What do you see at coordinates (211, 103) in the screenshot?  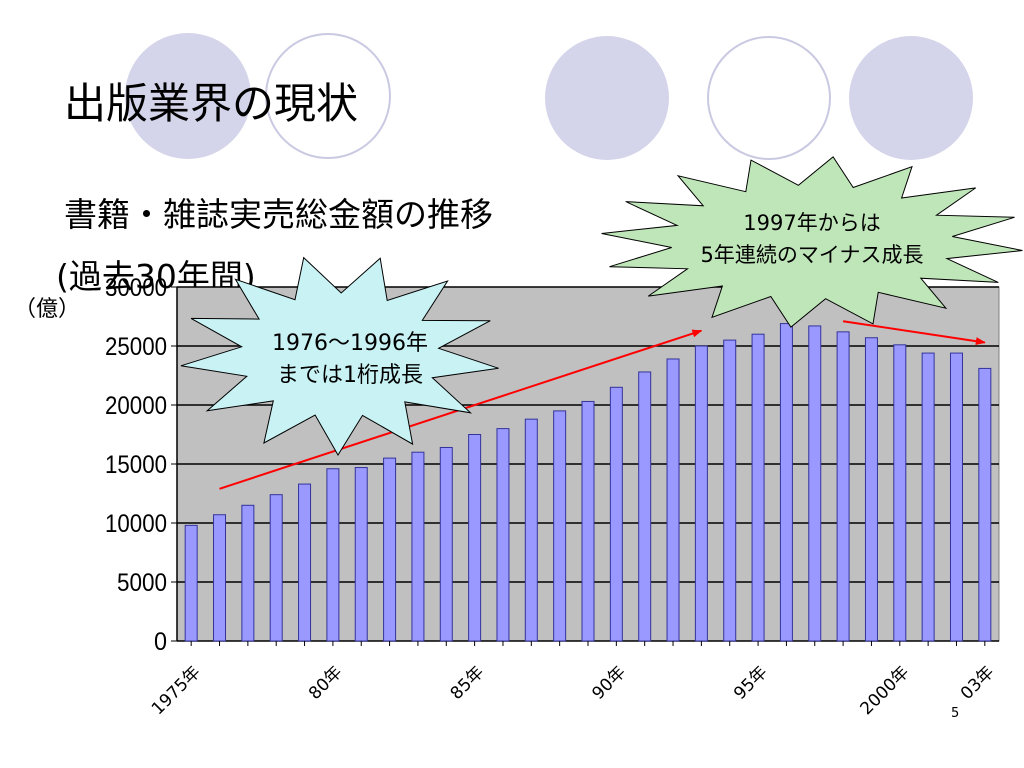 I see `slide-title: 出版業界の現状` at bounding box center [211, 103].